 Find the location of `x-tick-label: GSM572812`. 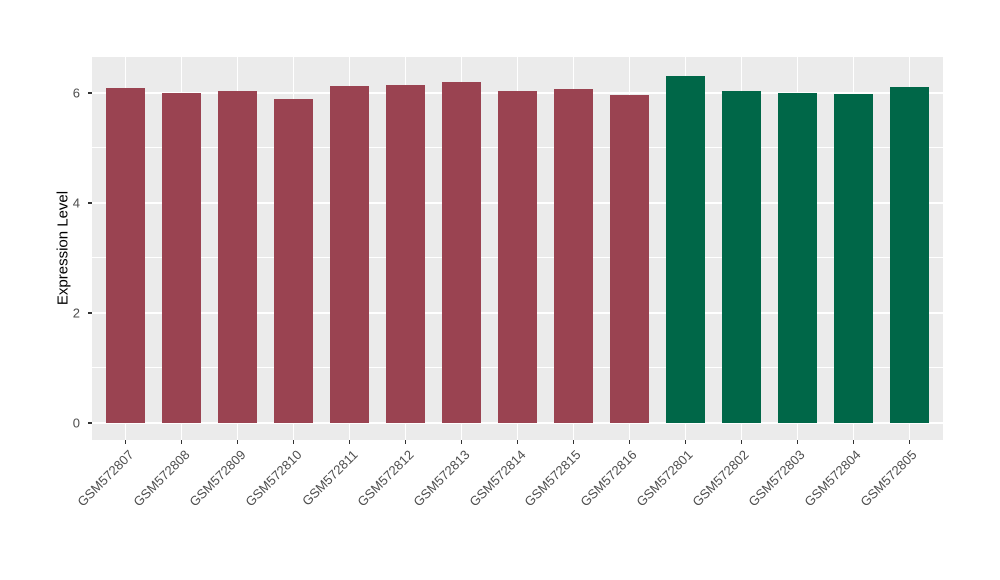

x-tick-label: GSM572812 is located at coordinates (385, 478).